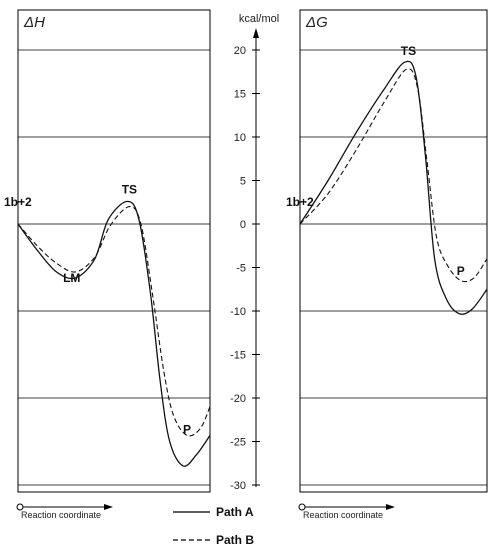  What do you see at coordinates (71, 278) in the screenshot?
I see `left-label-lm: LM` at bounding box center [71, 278].